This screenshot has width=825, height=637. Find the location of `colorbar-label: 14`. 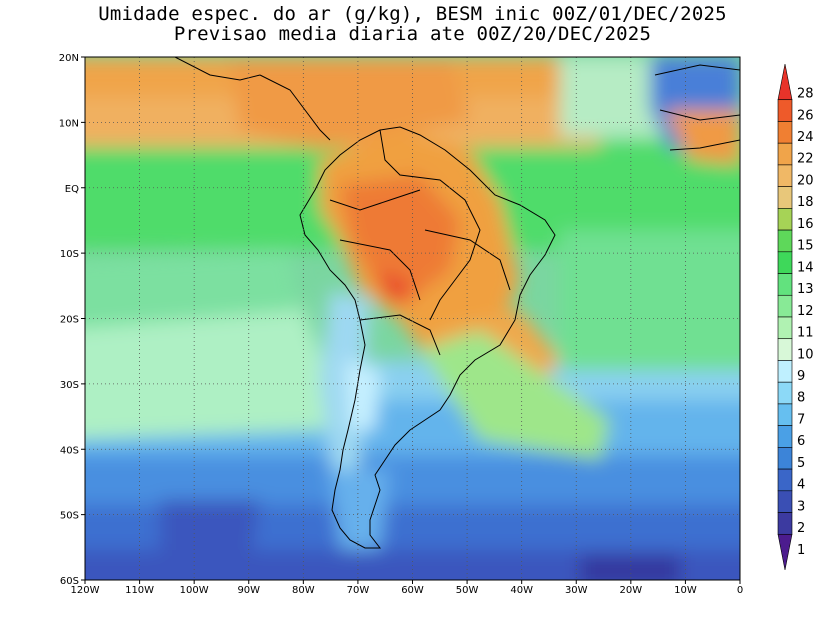

colorbar-label: 14 is located at coordinates (805, 267).